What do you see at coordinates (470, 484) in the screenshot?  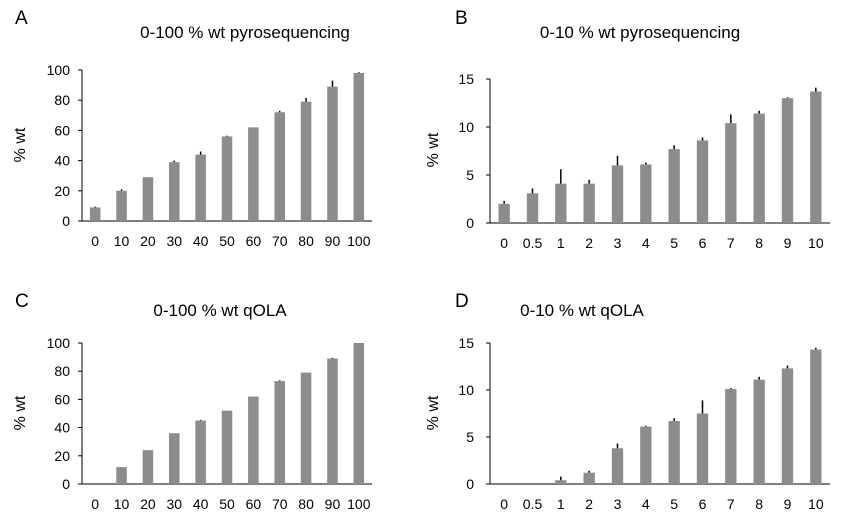 I see `panel-d-y-tick-label: 0` at bounding box center [470, 484].